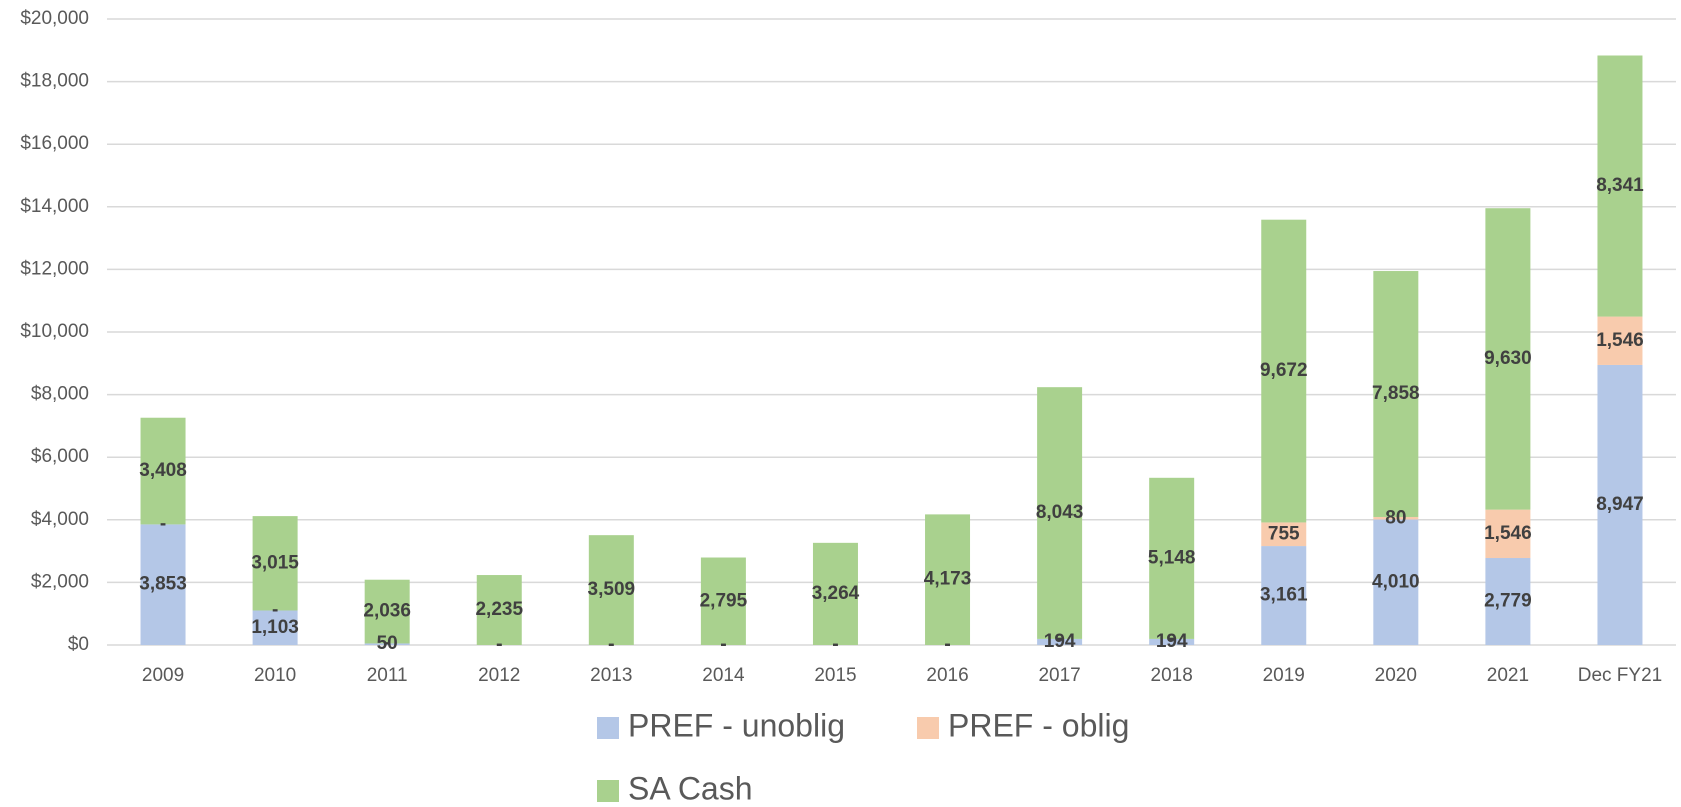  I want to click on y-tick-label: $18,000, so click(54, 81).